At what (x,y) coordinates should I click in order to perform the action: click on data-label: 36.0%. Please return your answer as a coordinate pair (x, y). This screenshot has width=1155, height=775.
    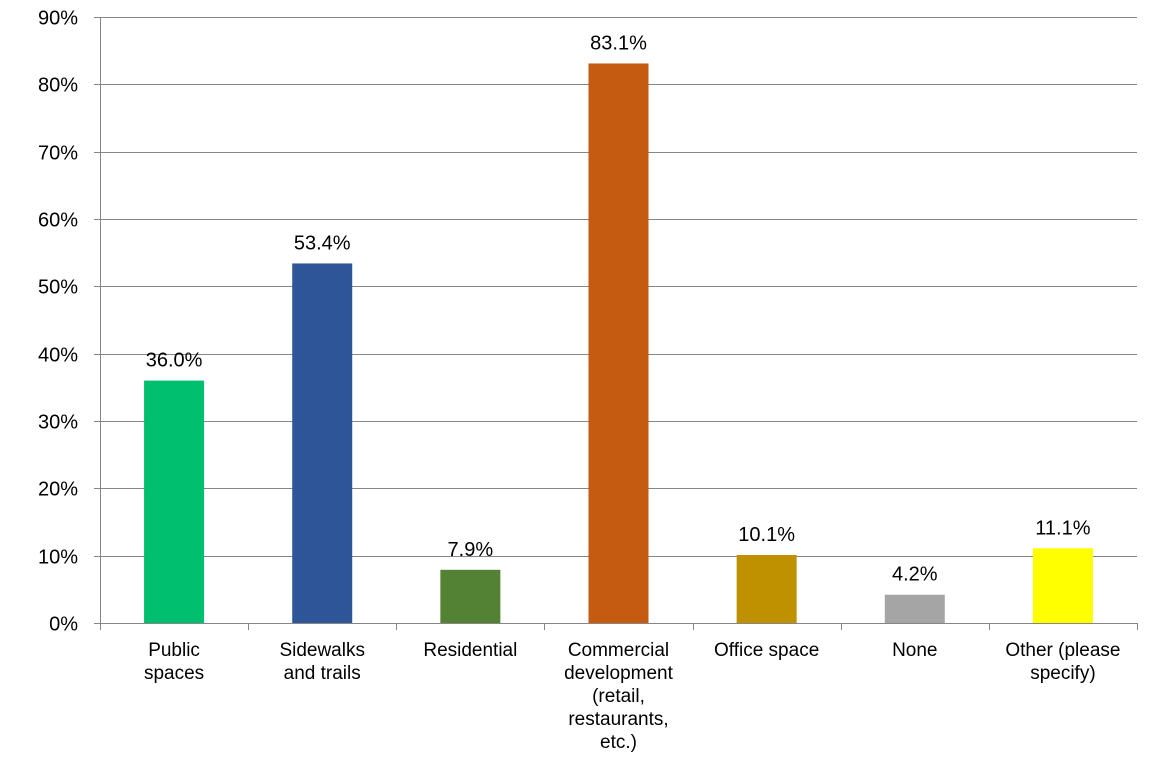
    Looking at the image, I should click on (174, 361).